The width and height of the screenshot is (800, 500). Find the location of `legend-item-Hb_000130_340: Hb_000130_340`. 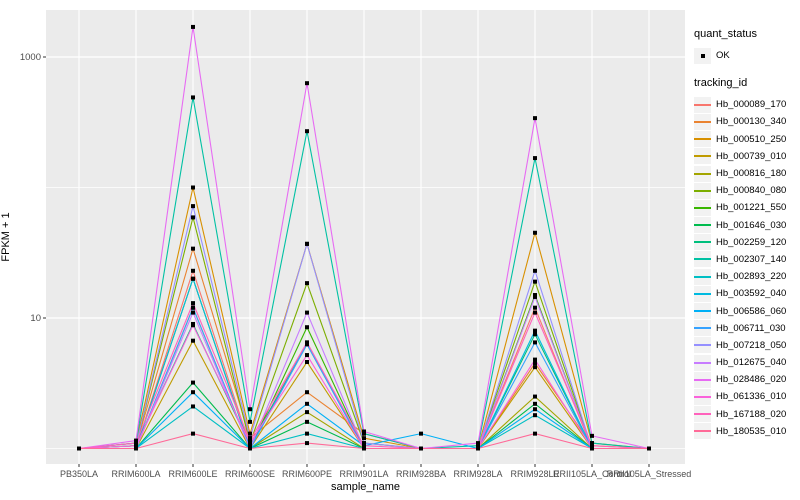

legend-item-Hb_000130_340: Hb_000130_340 is located at coordinates (746, 121).